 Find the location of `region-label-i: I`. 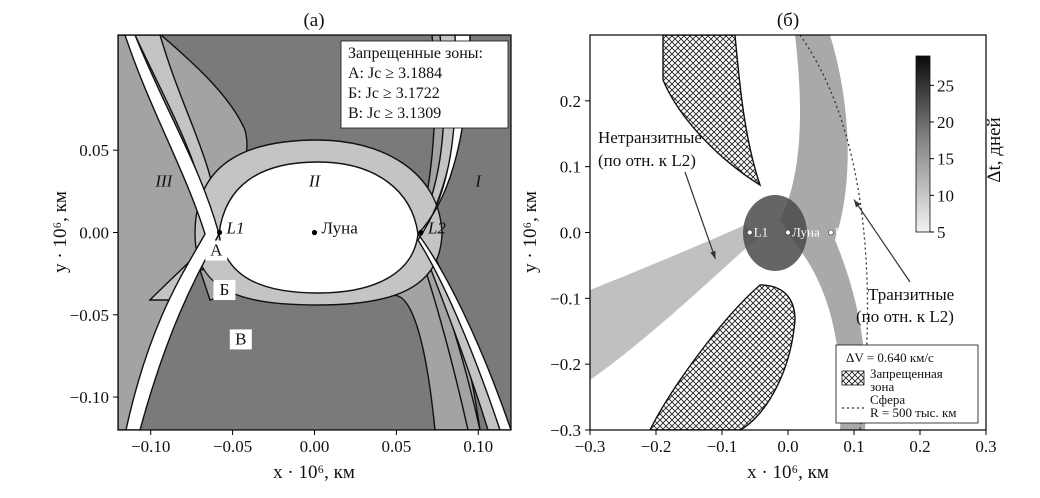

region-label-i: I is located at coordinates (478, 180).